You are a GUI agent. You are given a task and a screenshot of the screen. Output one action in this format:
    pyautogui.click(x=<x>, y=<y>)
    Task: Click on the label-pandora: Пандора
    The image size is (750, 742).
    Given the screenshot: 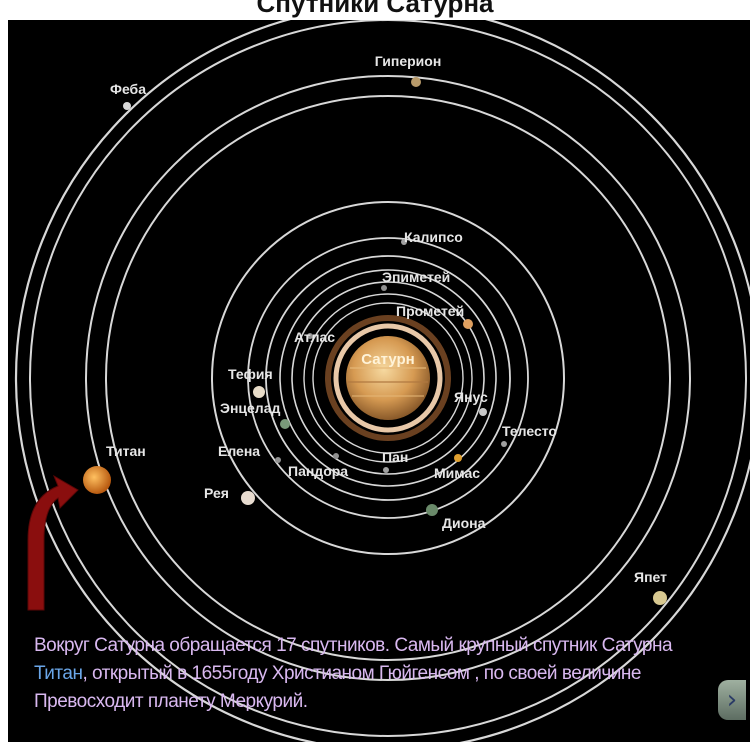 What is the action you would take?
    pyautogui.click(x=318, y=471)
    